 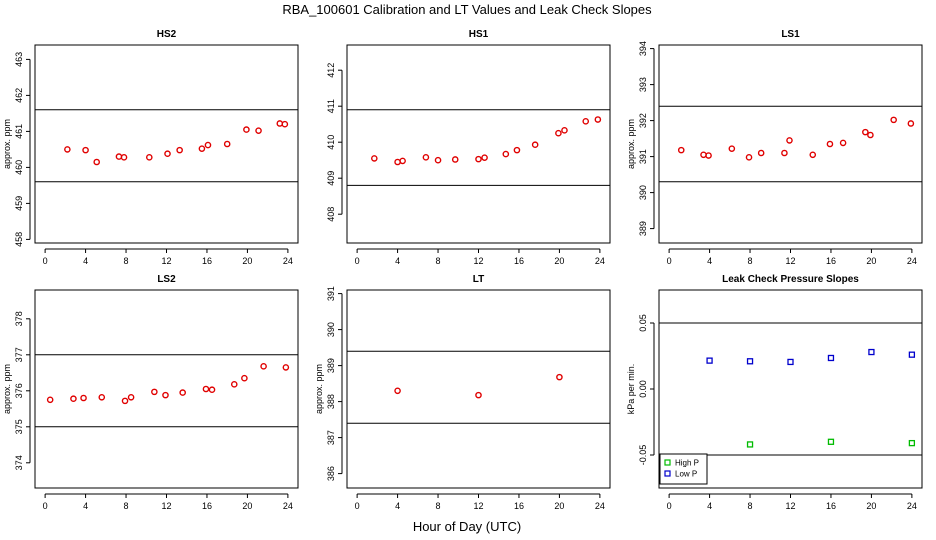 I want to click on figure-xlabel: Hour of Day (UTC), so click(x=467, y=526).